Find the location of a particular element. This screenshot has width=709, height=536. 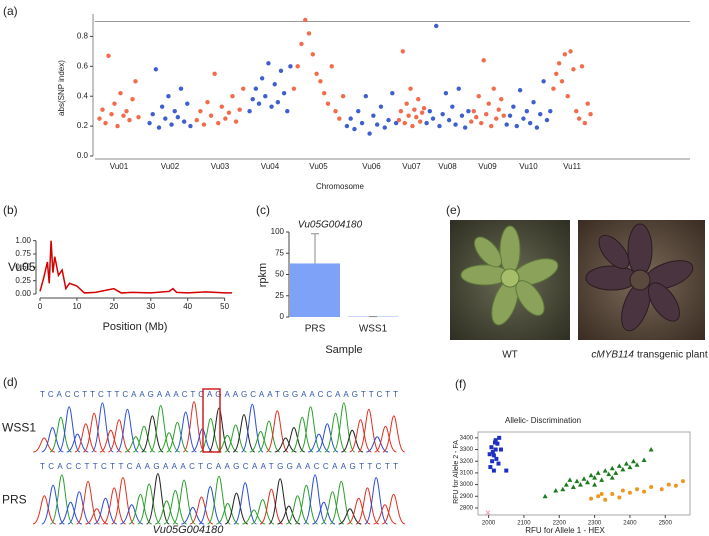

y-tick-label: 0.6 is located at coordinates (83, 65).